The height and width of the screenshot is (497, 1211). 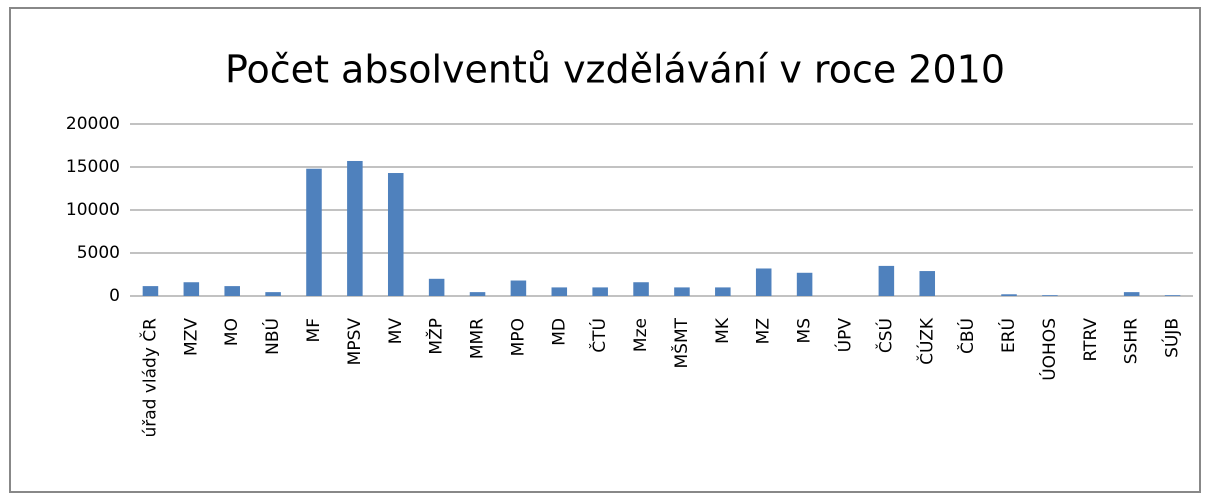 I want to click on y-tick-label: 15000, so click(x=93, y=167).